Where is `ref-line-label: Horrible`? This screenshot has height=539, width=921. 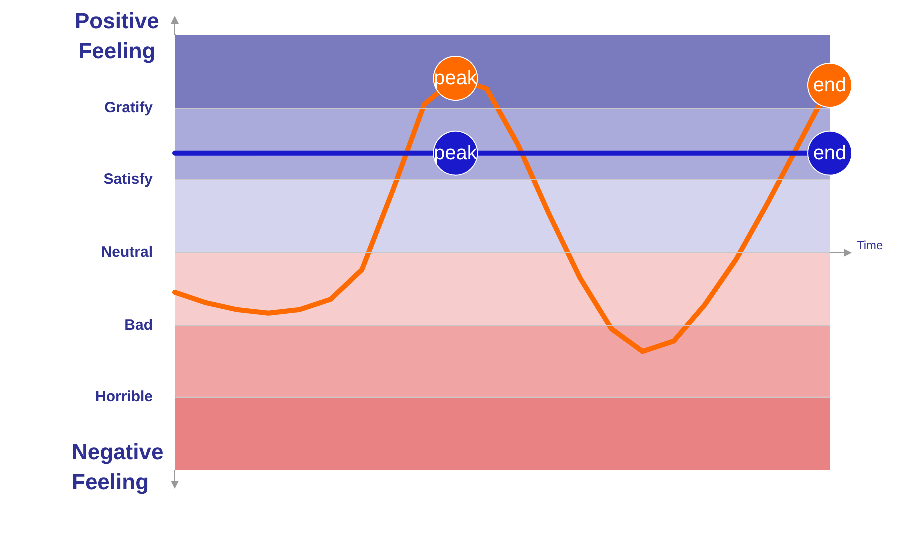 ref-line-label: Horrible is located at coordinates (124, 397).